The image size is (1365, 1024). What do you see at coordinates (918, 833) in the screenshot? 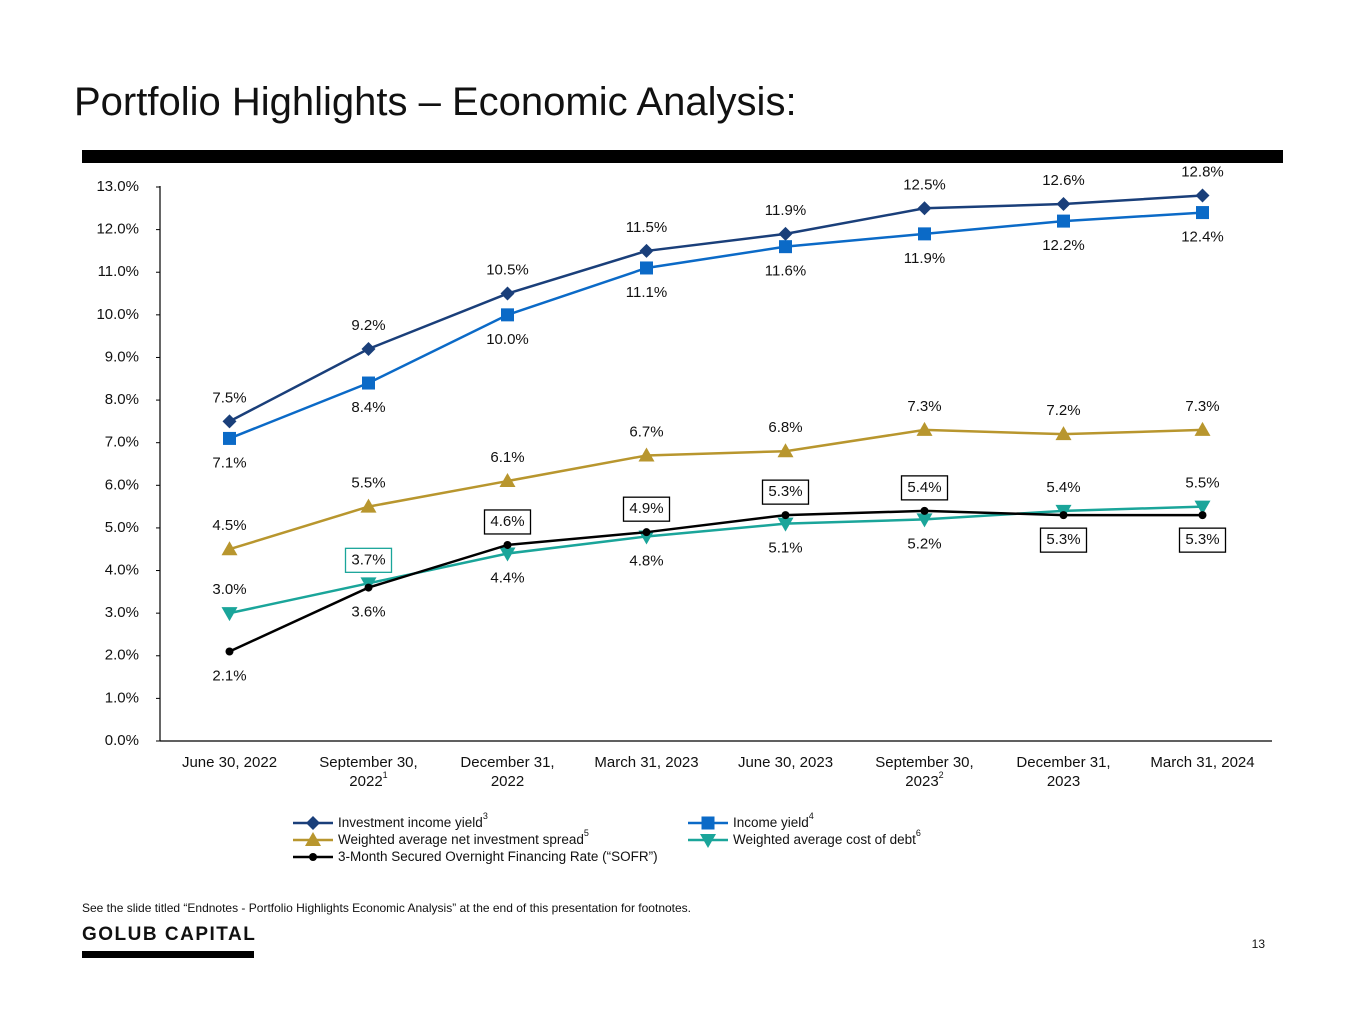
I see `legend-footnote: 6` at bounding box center [918, 833].